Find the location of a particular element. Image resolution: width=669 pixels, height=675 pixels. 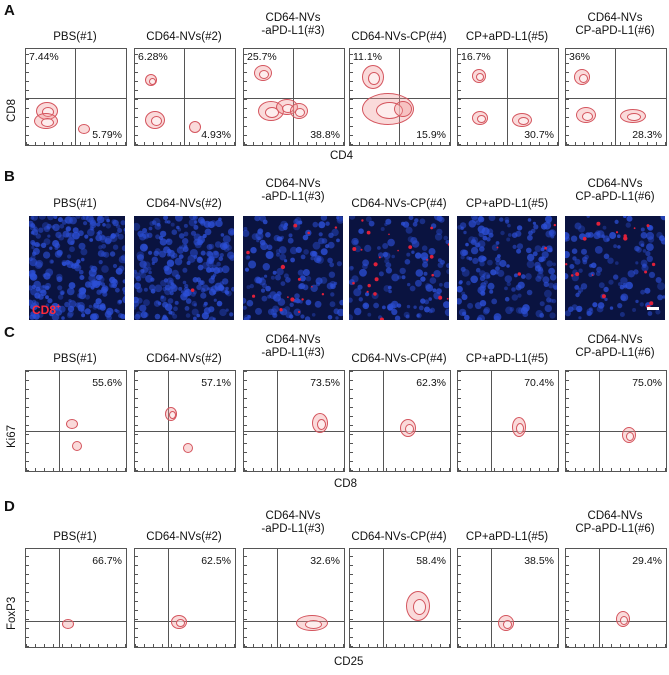

percent-upper-right: 75.0% is located at coordinates (647, 383).